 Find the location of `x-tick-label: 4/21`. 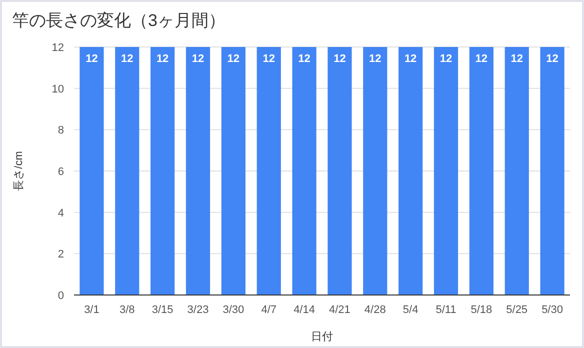

x-tick-label: 4/21 is located at coordinates (339, 310).